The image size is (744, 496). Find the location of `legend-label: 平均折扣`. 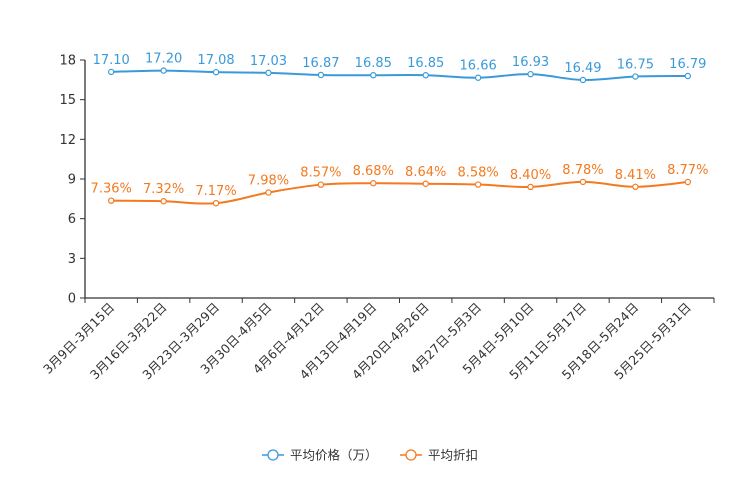

legend-label: 平均折扣 is located at coordinates (453, 455).